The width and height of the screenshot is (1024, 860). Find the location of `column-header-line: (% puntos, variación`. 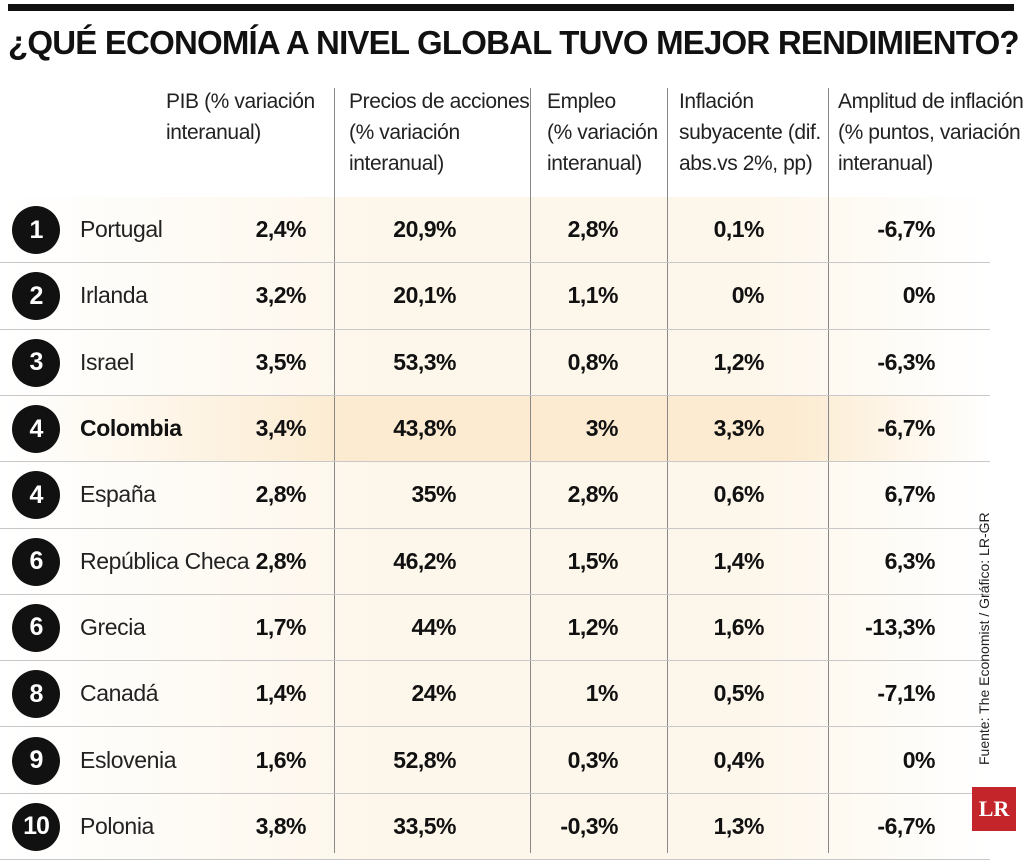

column-header-line: (% puntos, variación is located at coordinates (929, 132).